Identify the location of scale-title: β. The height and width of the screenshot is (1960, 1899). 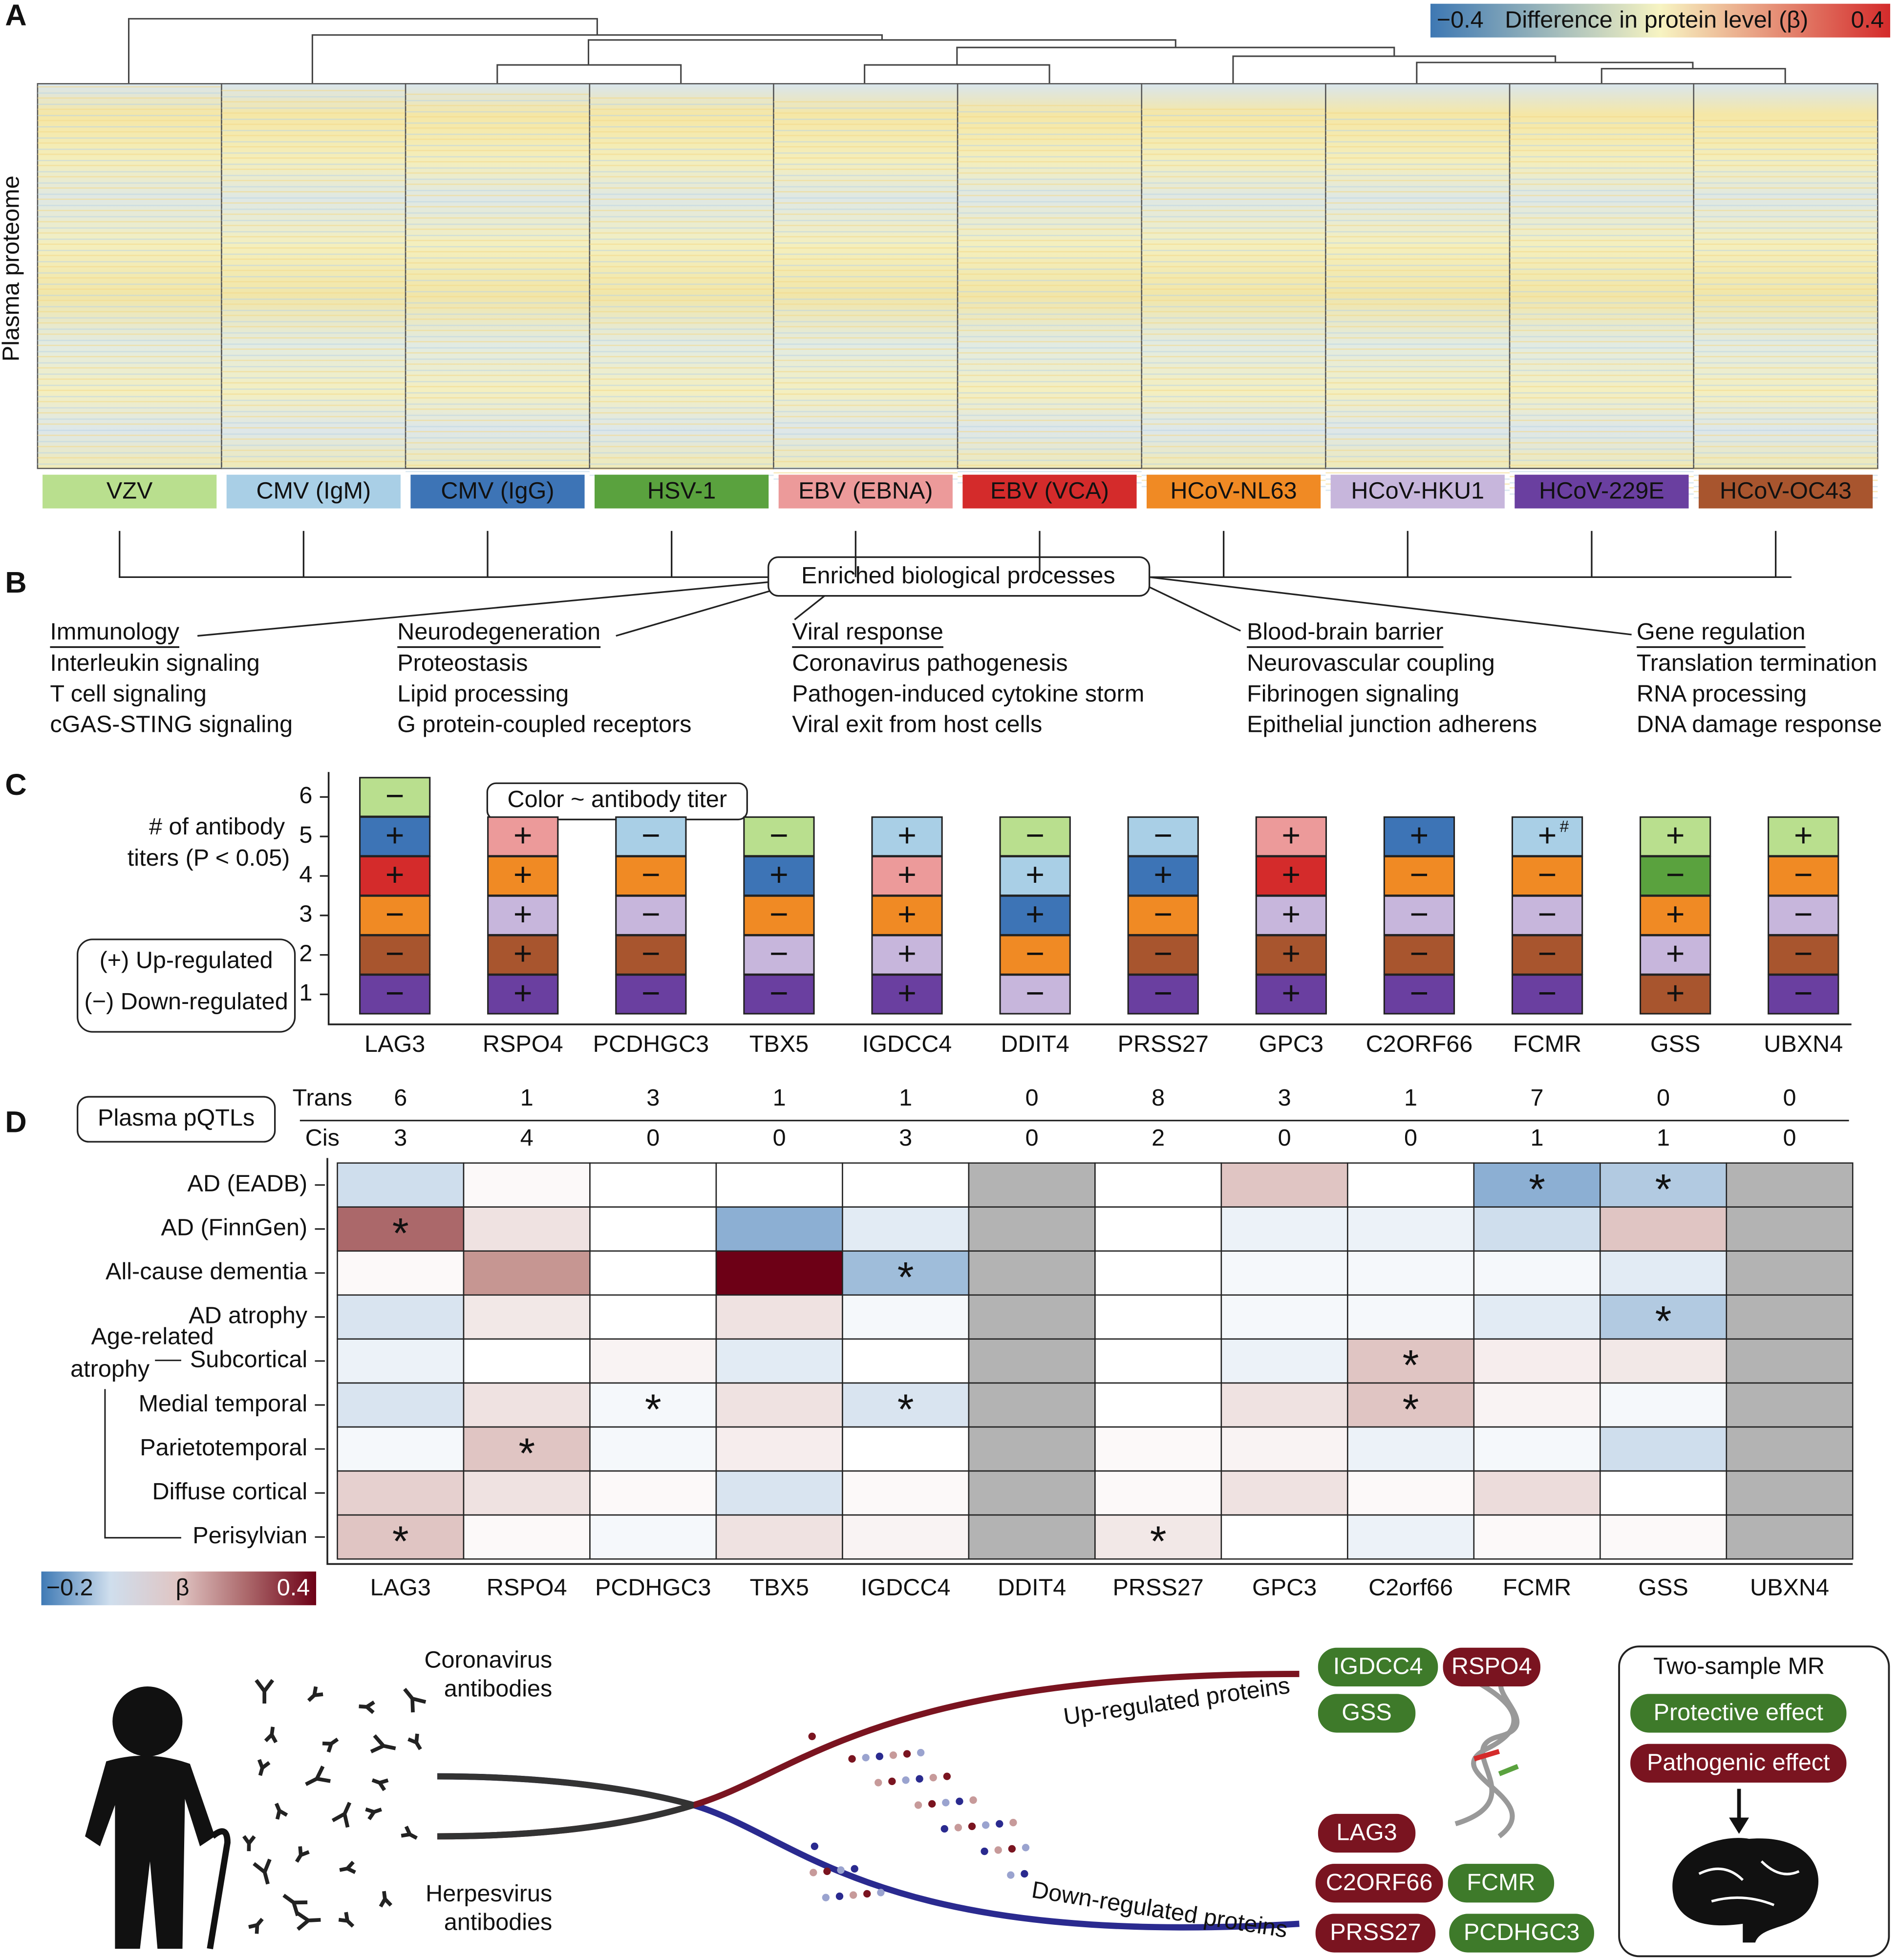
(182, 1587).